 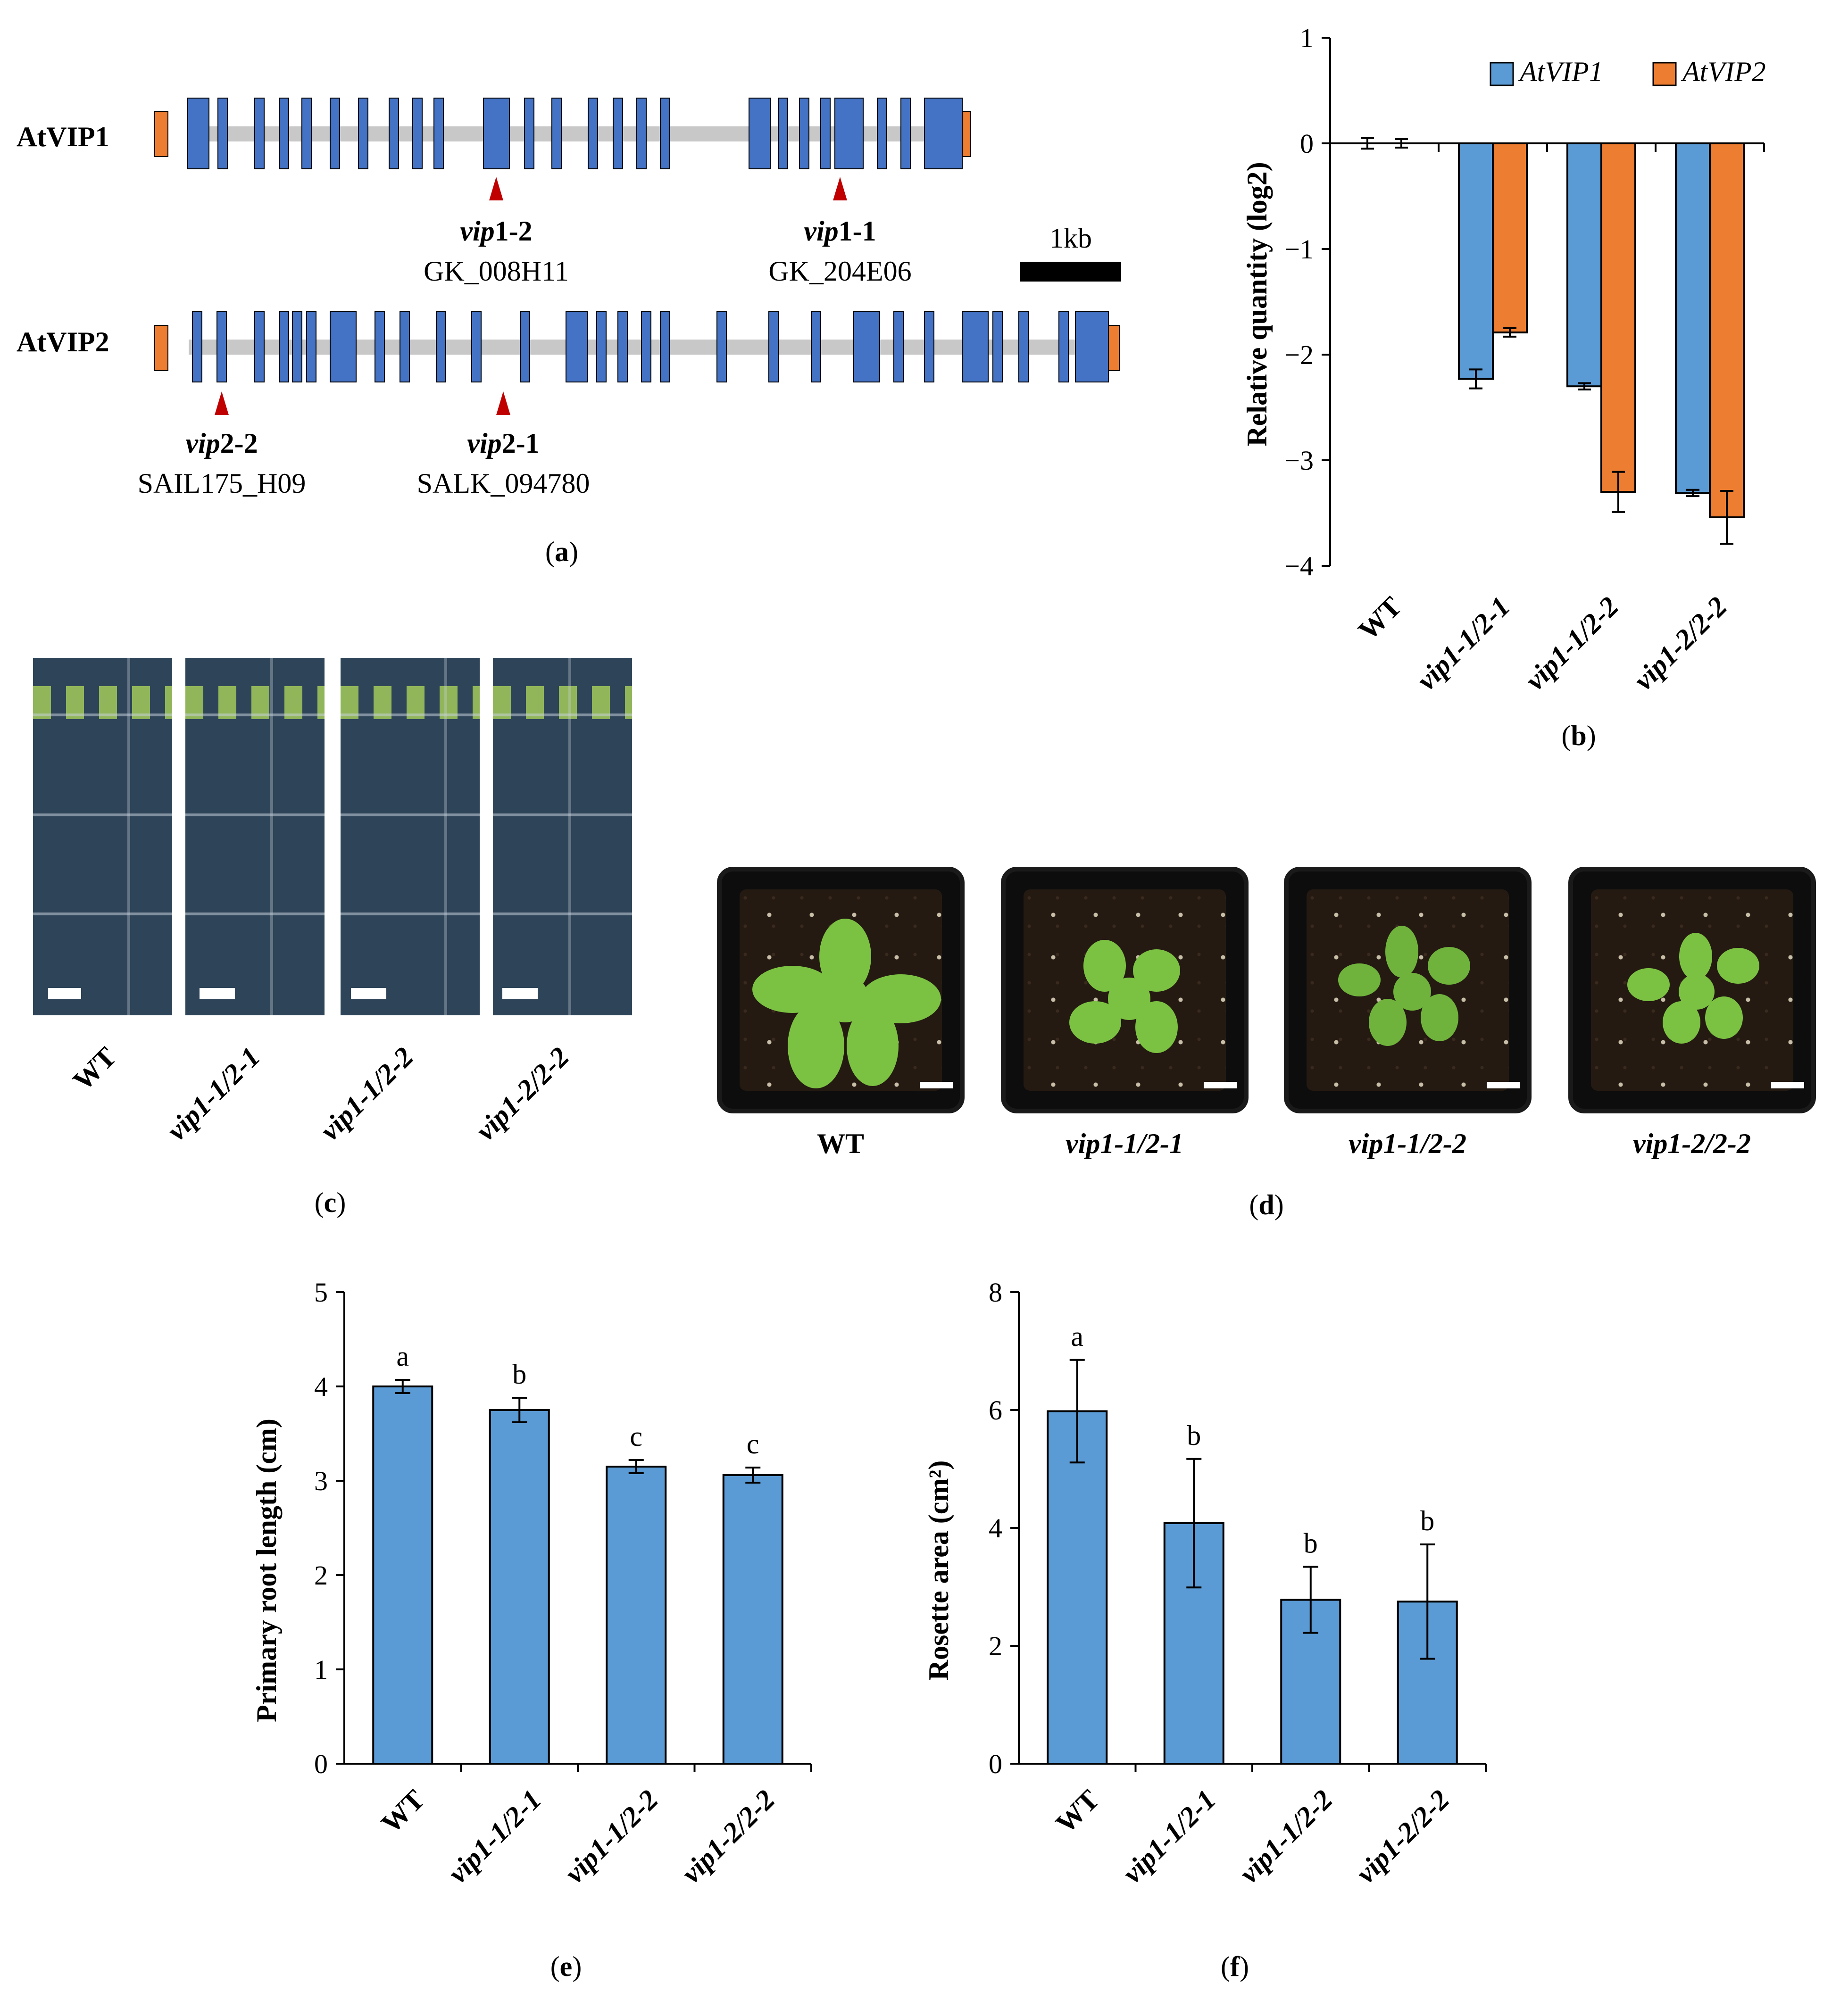 I want to click on vip2-1-insertion-marker, so click(x=503, y=403).